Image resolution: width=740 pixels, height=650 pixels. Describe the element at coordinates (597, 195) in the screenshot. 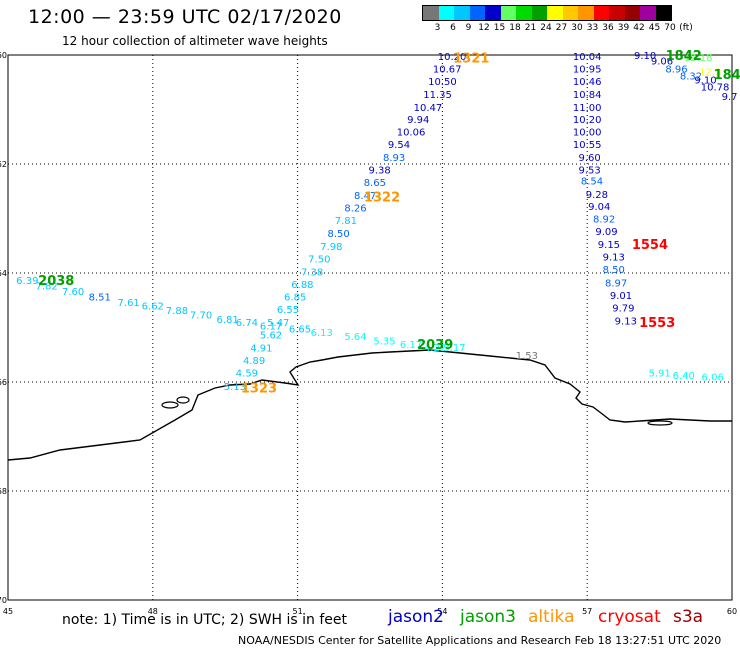

I see `wave-height-value: 9.28` at that location.